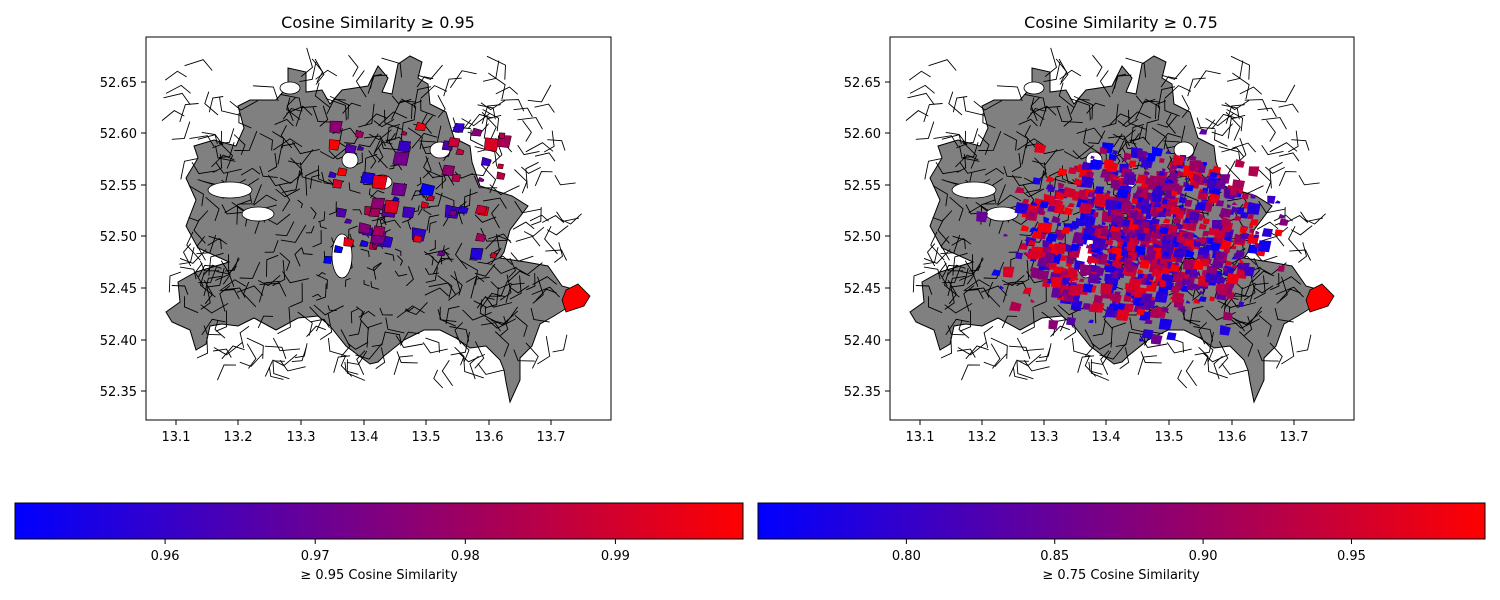  Describe the element at coordinates (1044, 432) in the screenshot. I see `x-tick: 13.3` at that location.